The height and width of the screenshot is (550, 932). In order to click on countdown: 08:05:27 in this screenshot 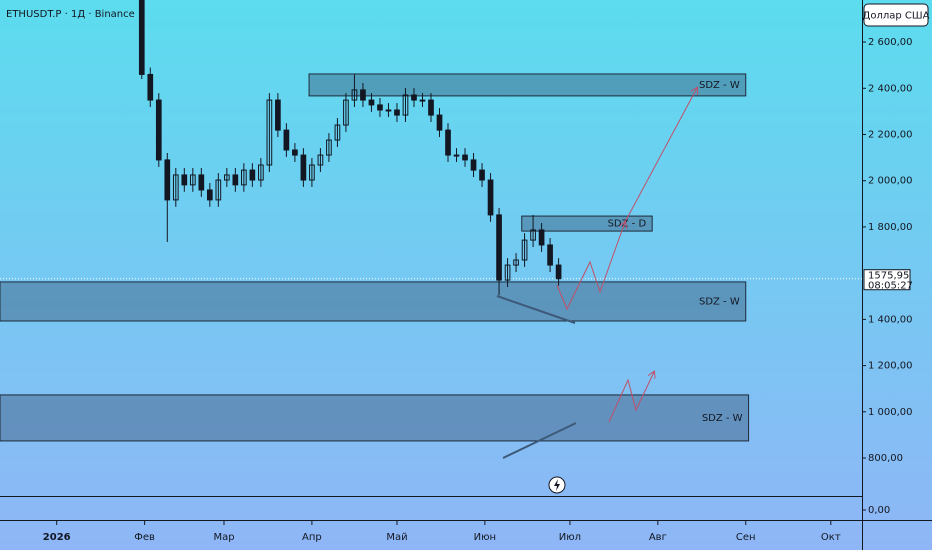, I will do `click(890, 286)`.